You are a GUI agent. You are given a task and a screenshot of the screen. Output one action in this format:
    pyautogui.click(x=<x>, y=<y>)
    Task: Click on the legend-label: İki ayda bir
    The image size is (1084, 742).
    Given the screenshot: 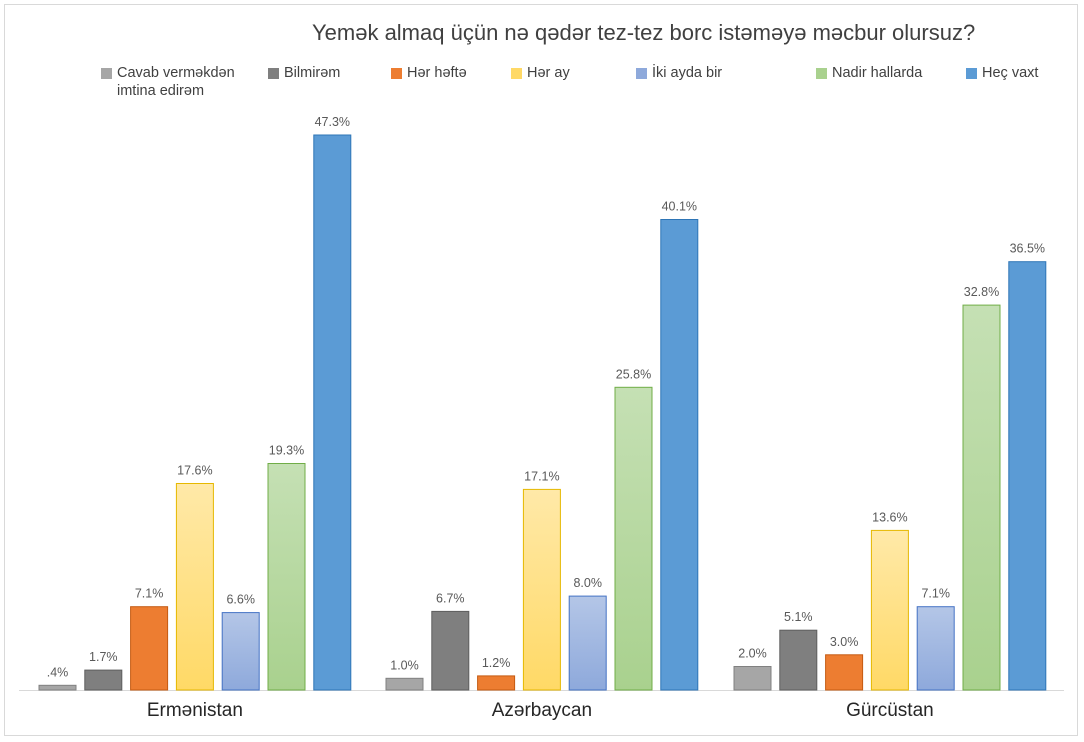 What is the action you would take?
    pyautogui.click(x=687, y=73)
    